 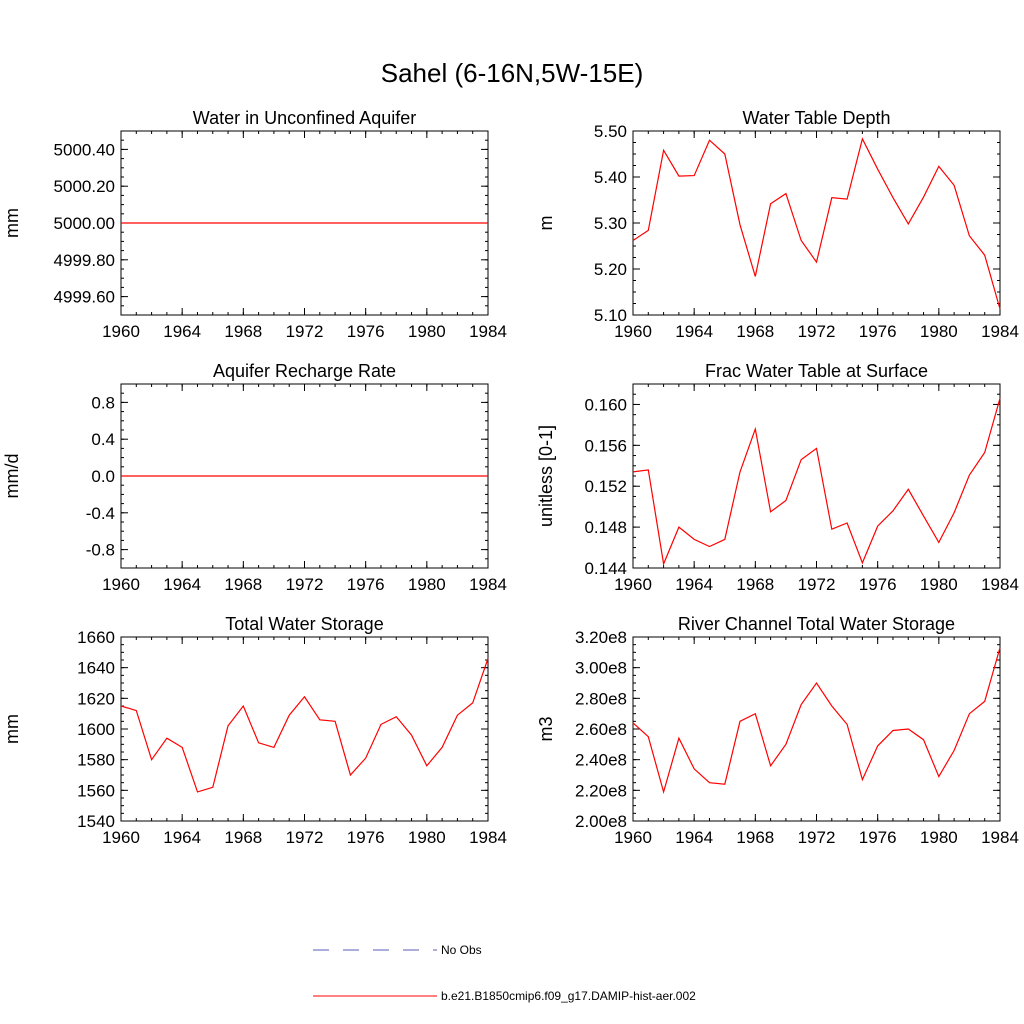 I want to click on y-tick-label: 3.00e8, so click(x=601, y=668).